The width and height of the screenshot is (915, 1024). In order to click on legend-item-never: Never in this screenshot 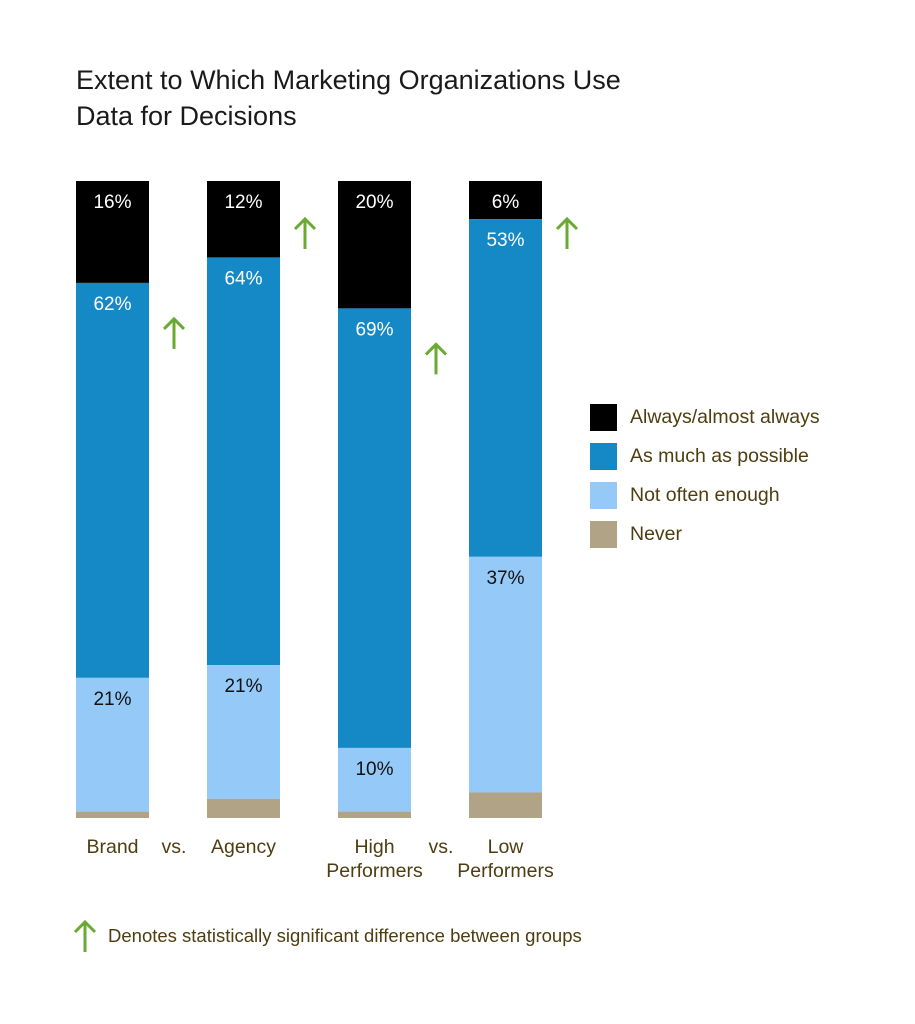, I will do `click(705, 534)`.